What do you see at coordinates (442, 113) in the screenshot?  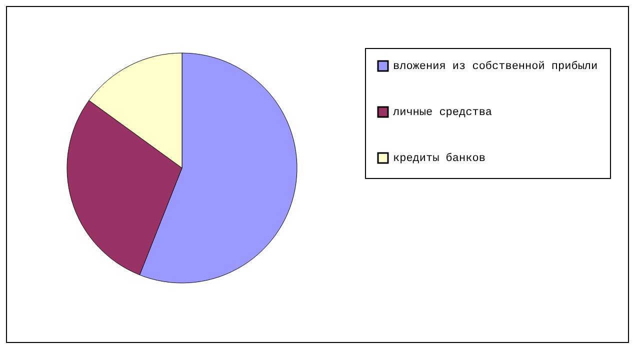 I see `legend-label: личные средства` at bounding box center [442, 113].